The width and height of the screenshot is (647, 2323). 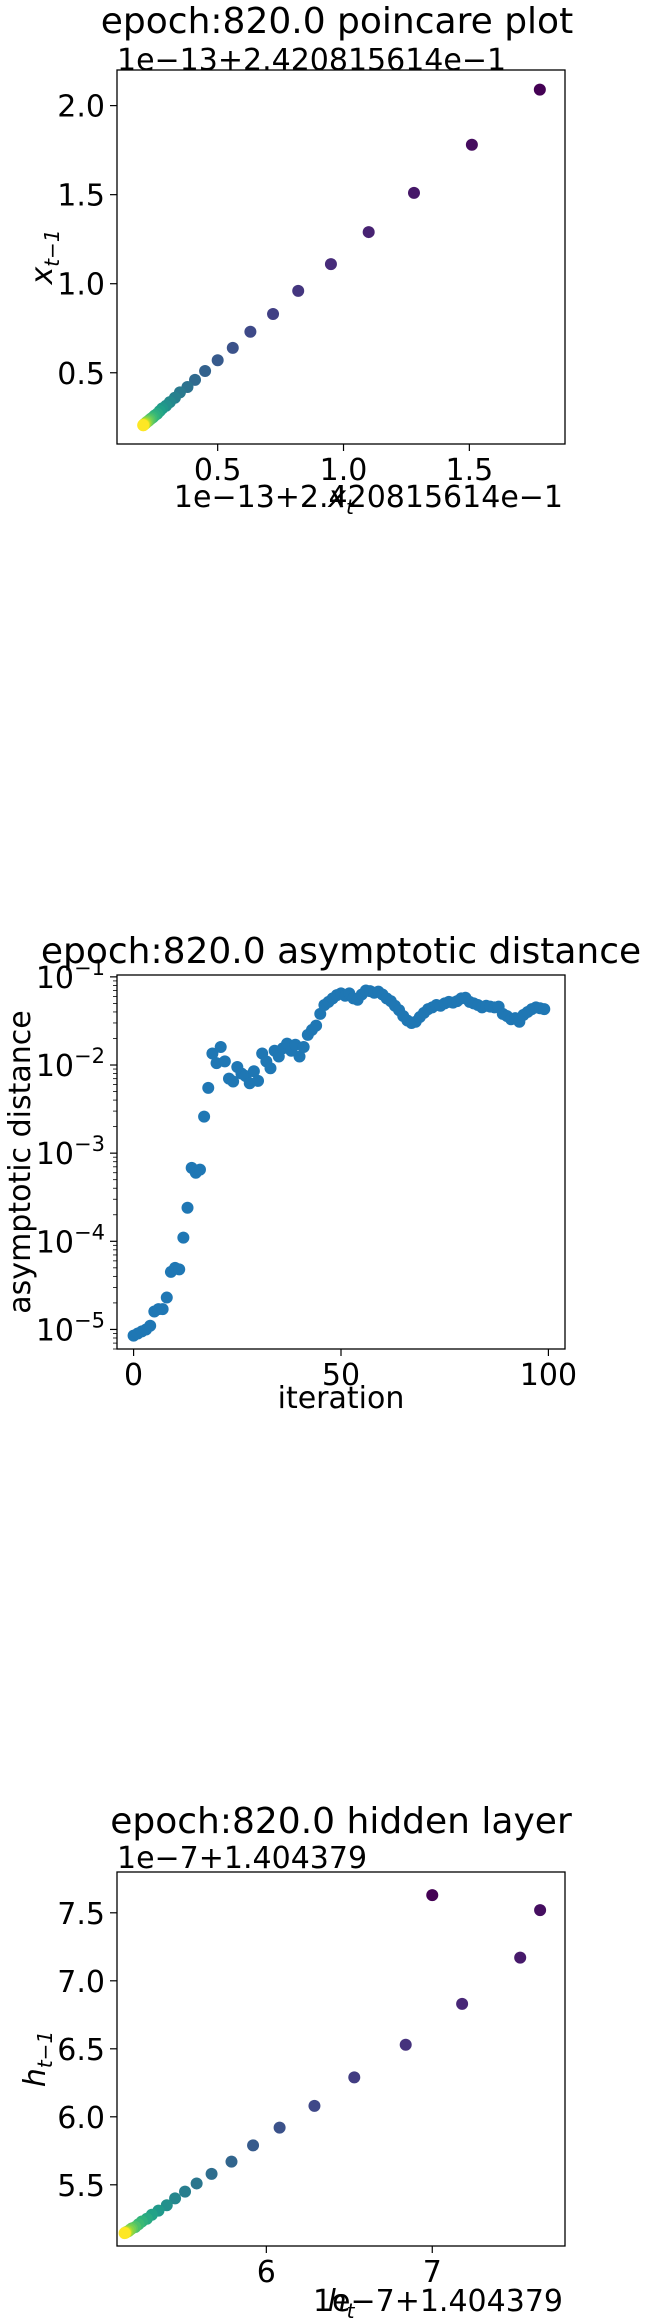 I want to click on x-ticks: 0 50 100, so click(x=350, y=1371).